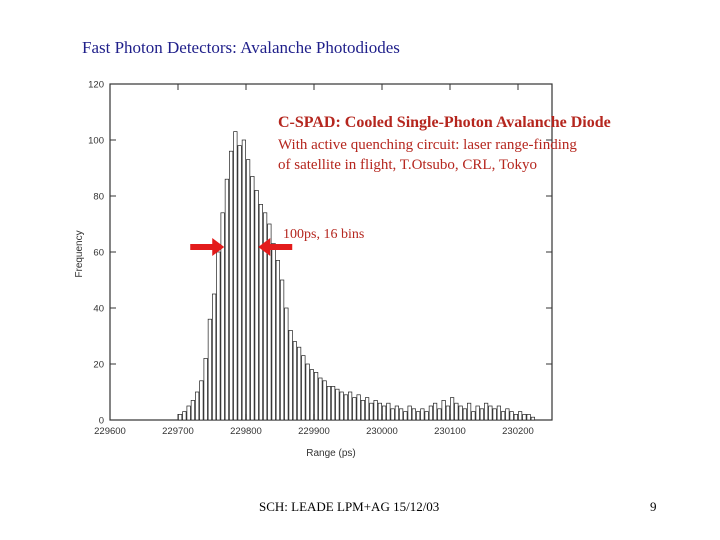  Describe the element at coordinates (653, 506) in the screenshot. I see `page-number: 9` at that location.